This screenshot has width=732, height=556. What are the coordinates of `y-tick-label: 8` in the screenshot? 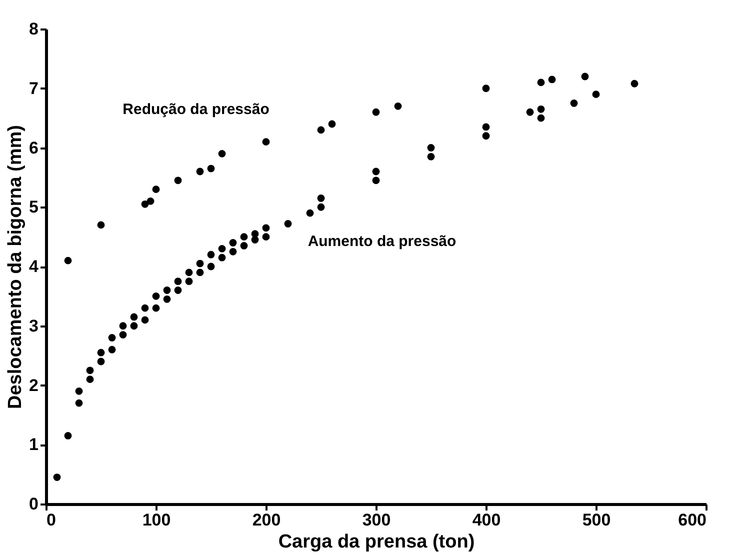 It's located at (33, 29).